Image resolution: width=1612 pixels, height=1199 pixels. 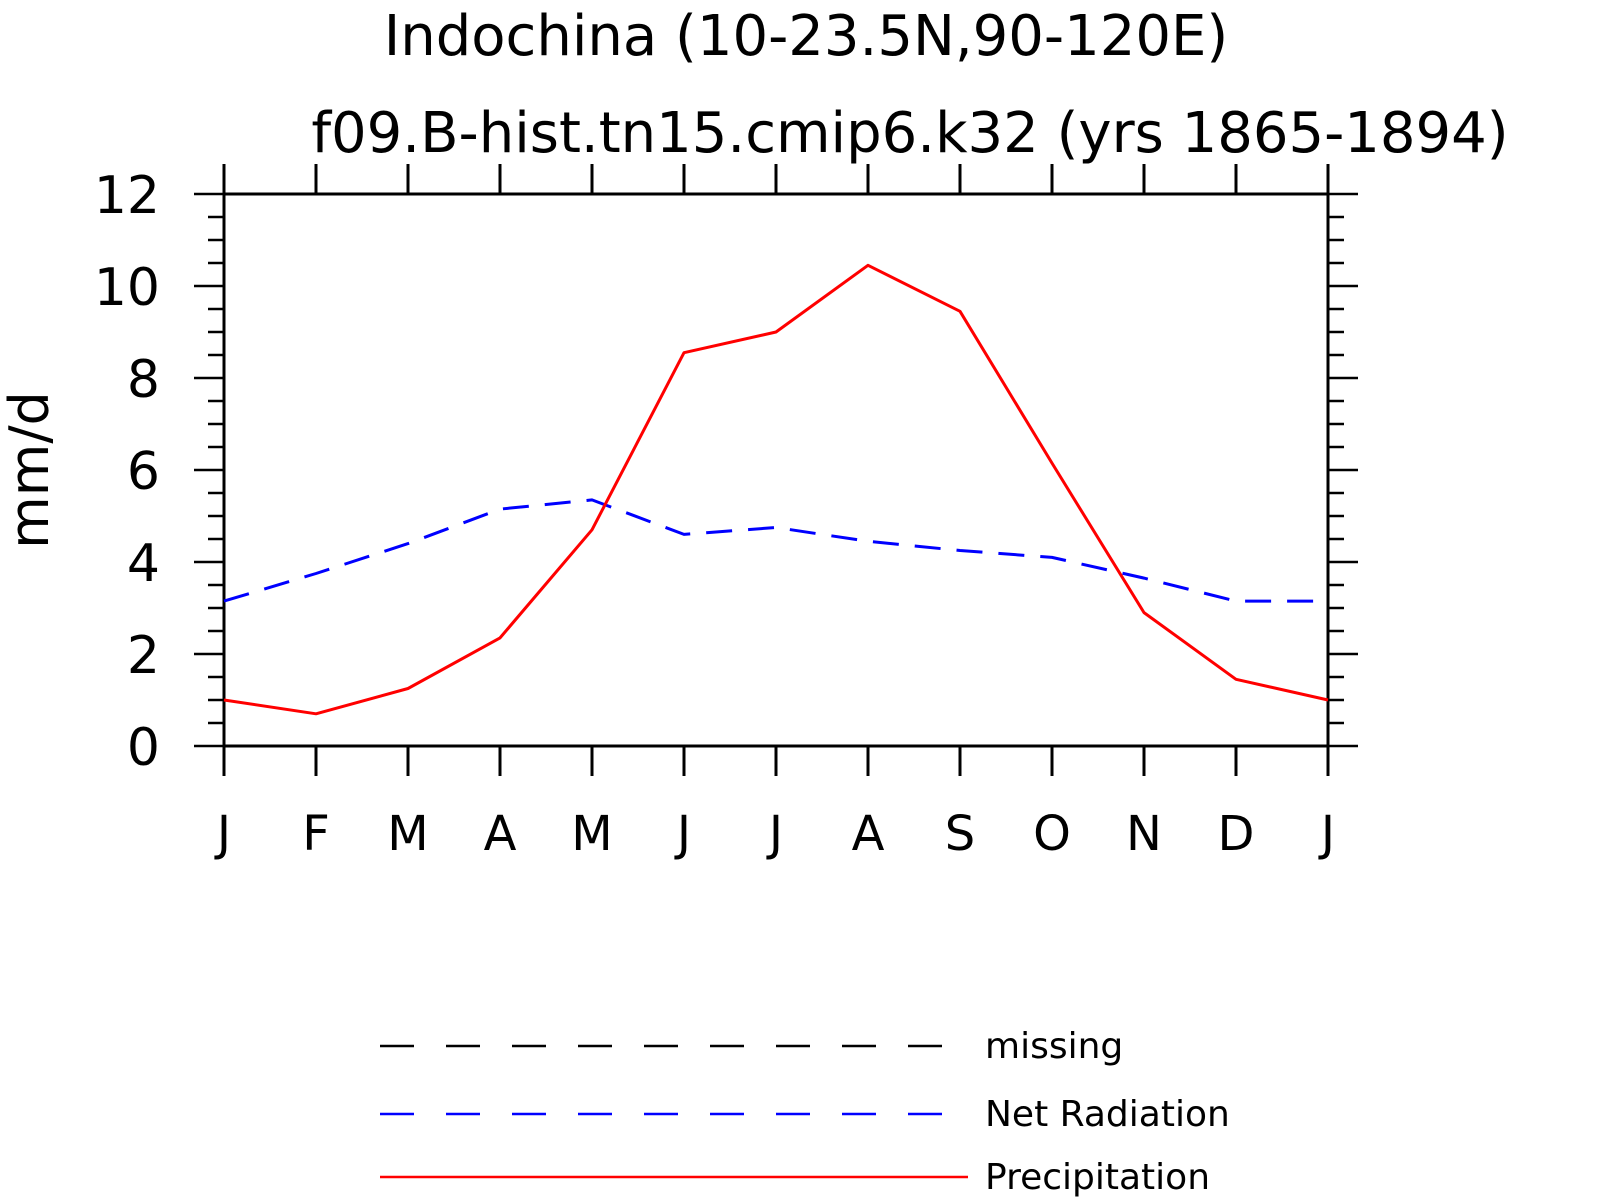 What do you see at coordinates (1054, 1046) in the screenshot?
I see `legend-label: missing` at bounding box center [1054, 1046].